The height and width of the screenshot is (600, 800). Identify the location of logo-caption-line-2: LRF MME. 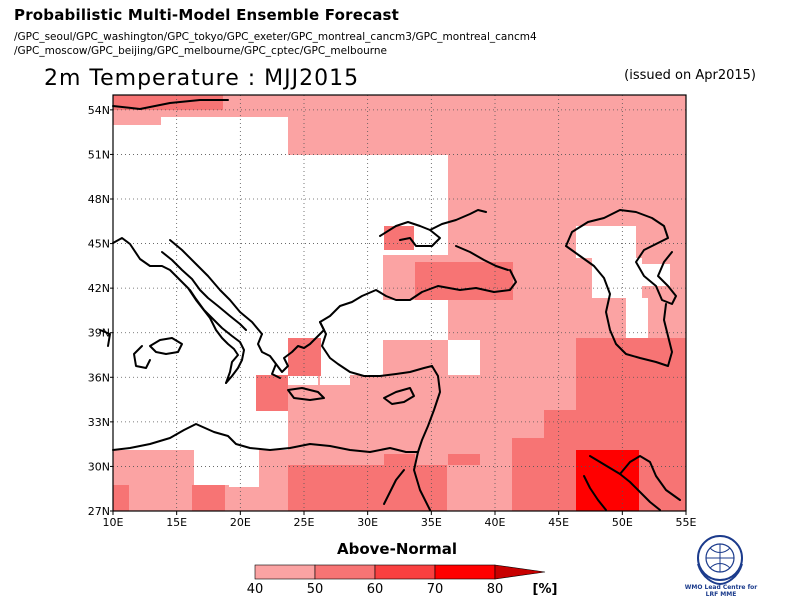
(721, 594).